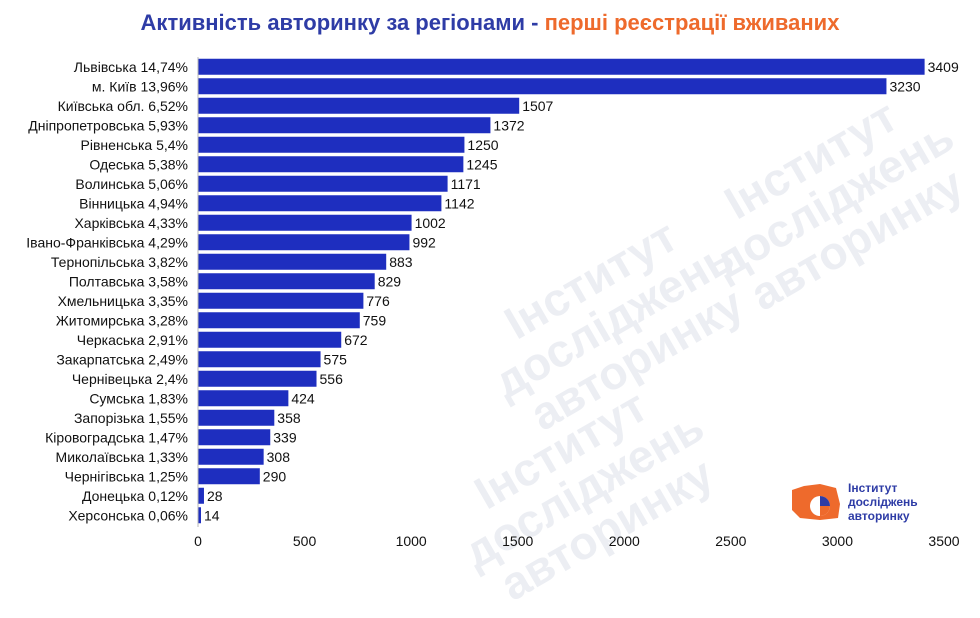  What do you see at coordinates (212, 515) in the screenshot?
I see `value-label: 14` at bounding box center [212, 515].